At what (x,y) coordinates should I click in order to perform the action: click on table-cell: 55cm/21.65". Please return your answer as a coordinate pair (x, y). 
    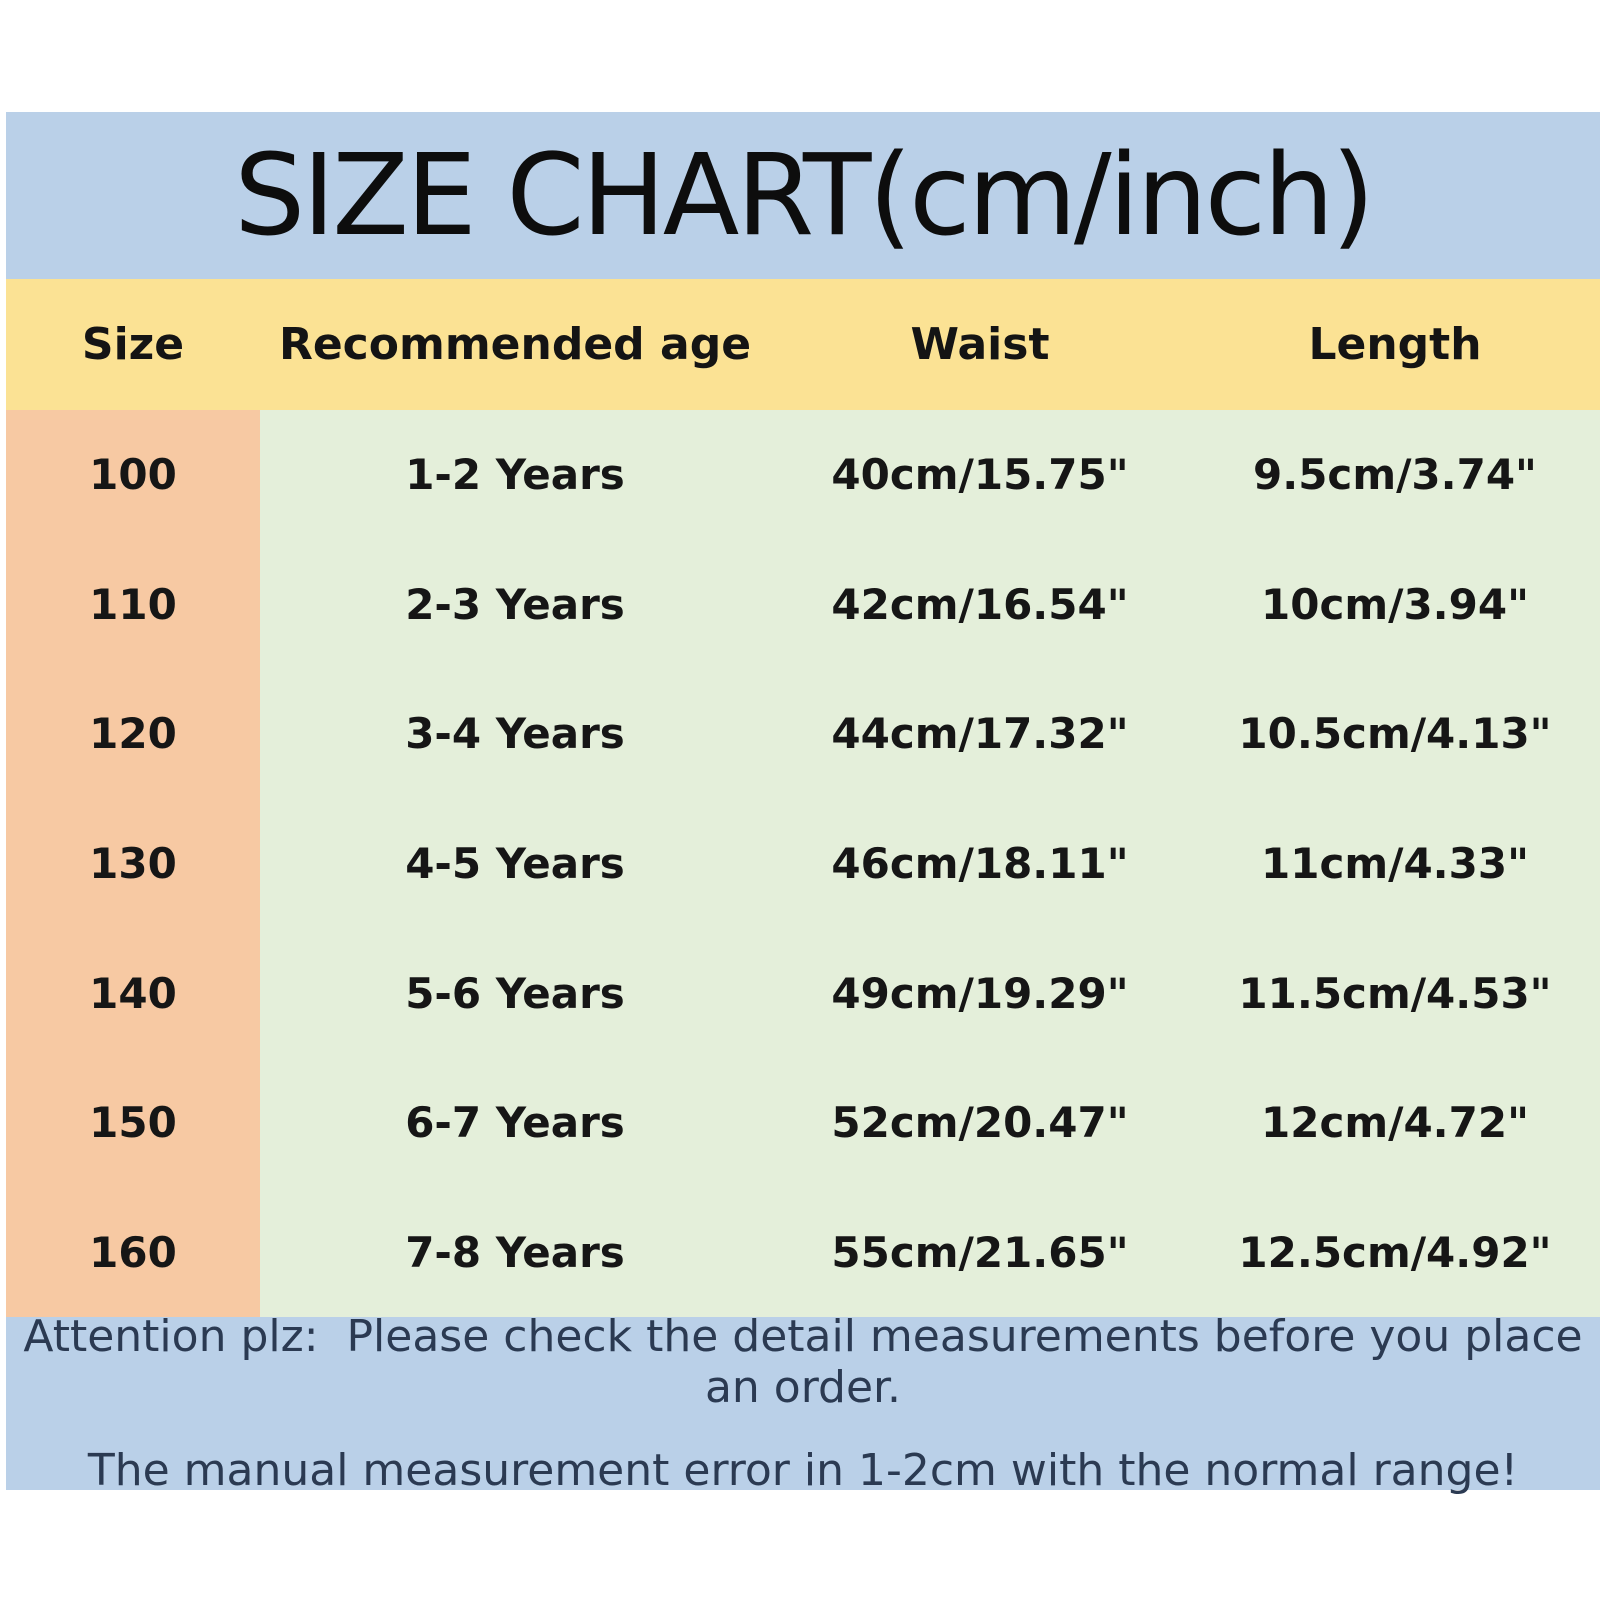
    Looking at the image, I should click on (980, 1252).